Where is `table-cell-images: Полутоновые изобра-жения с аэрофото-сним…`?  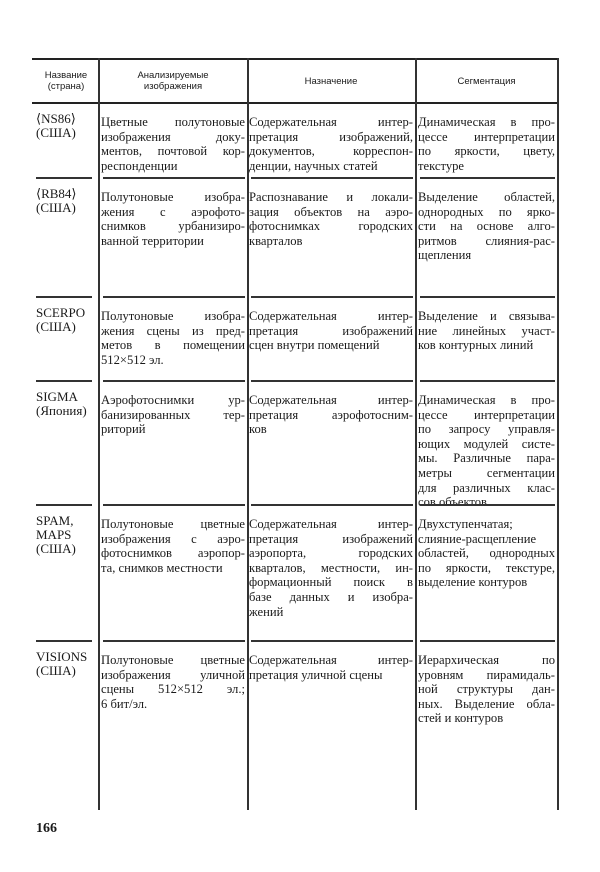
table-cell-images: Полутоновые изобра-жения с аэрофото-сним… is located at coordinates (173, 219).